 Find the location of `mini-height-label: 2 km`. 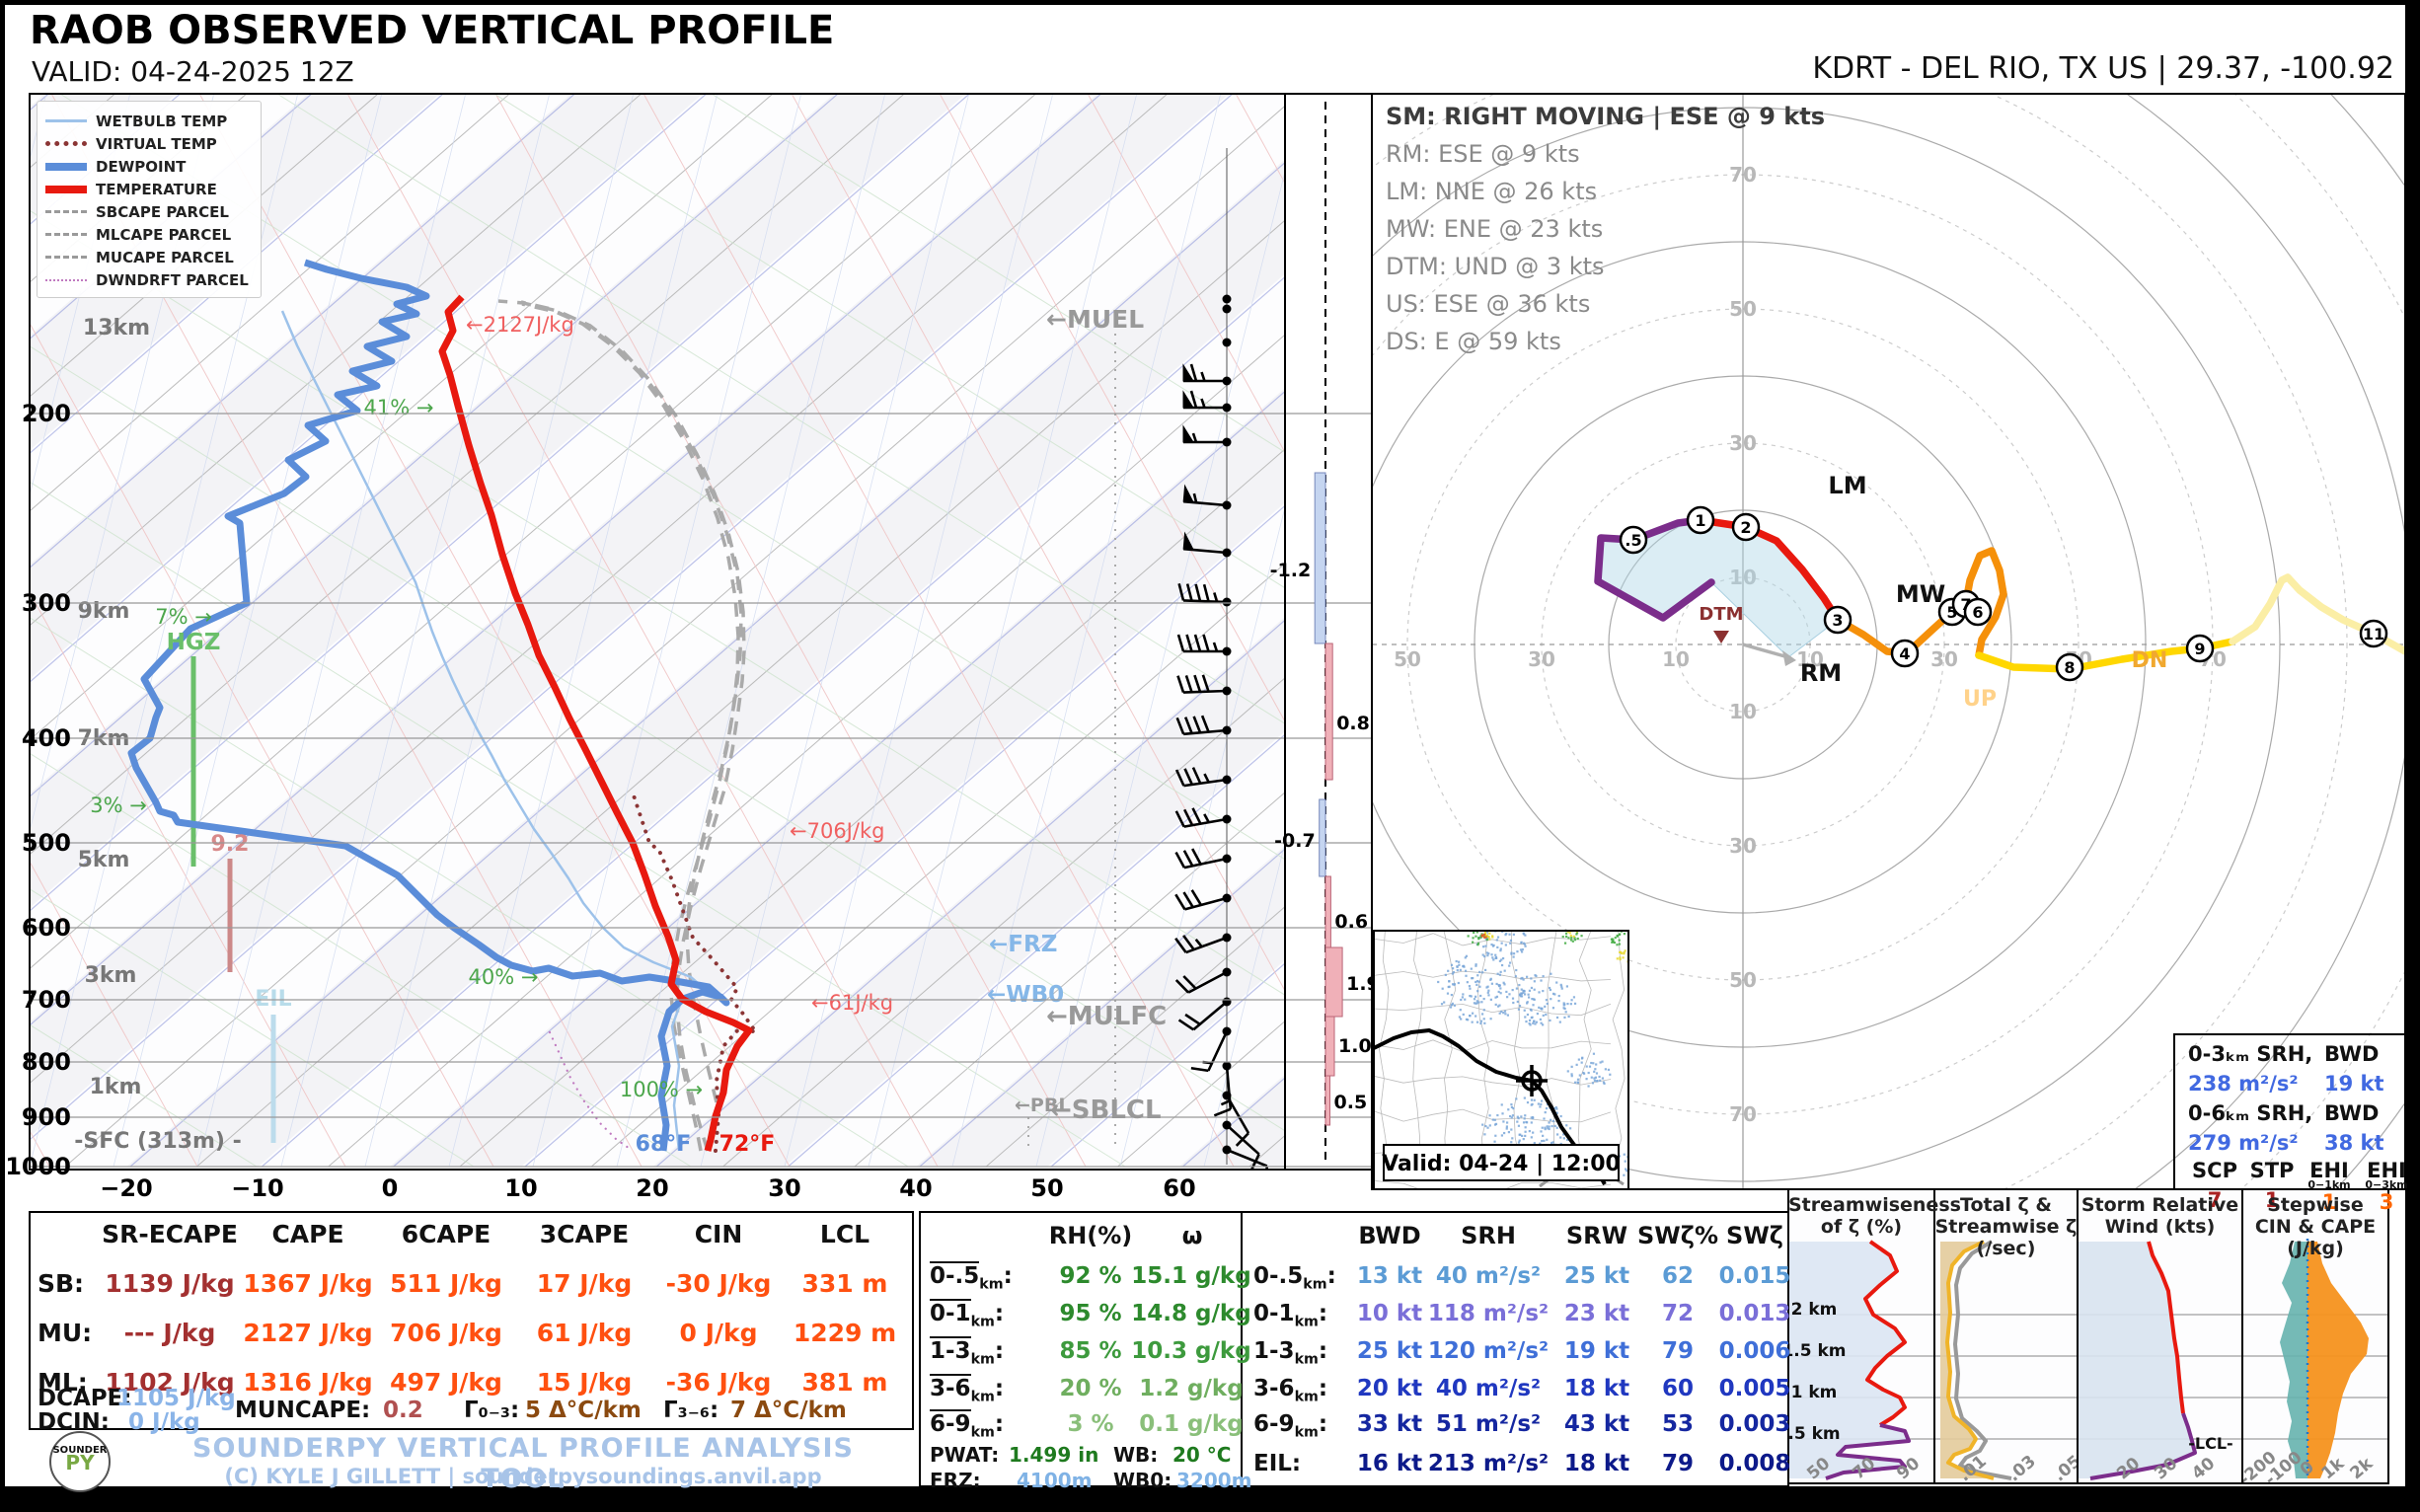

mini-height-label: 2 km is located at coordinates (1815, 1310).